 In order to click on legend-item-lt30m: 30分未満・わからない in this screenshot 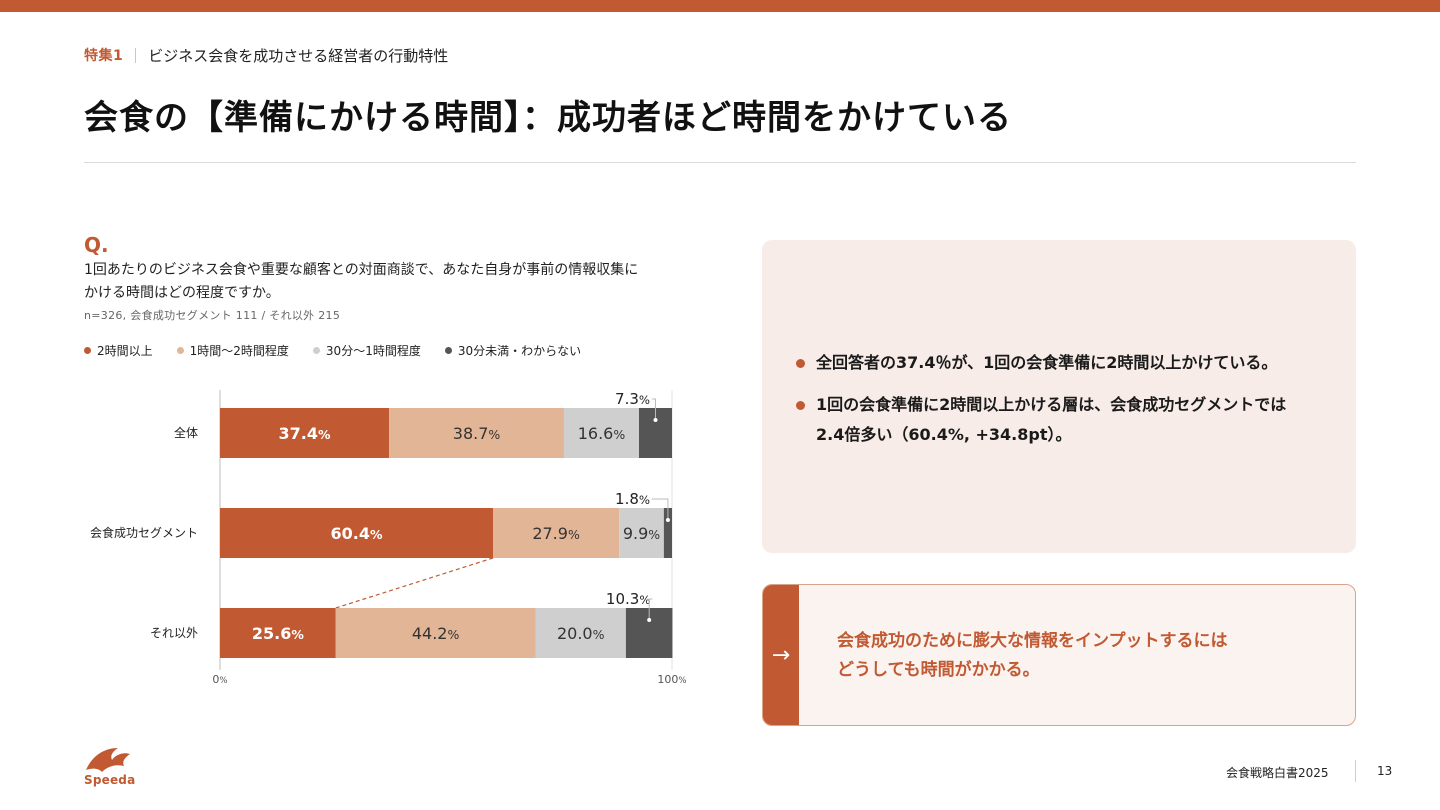, I will do `click(513, 350)`.